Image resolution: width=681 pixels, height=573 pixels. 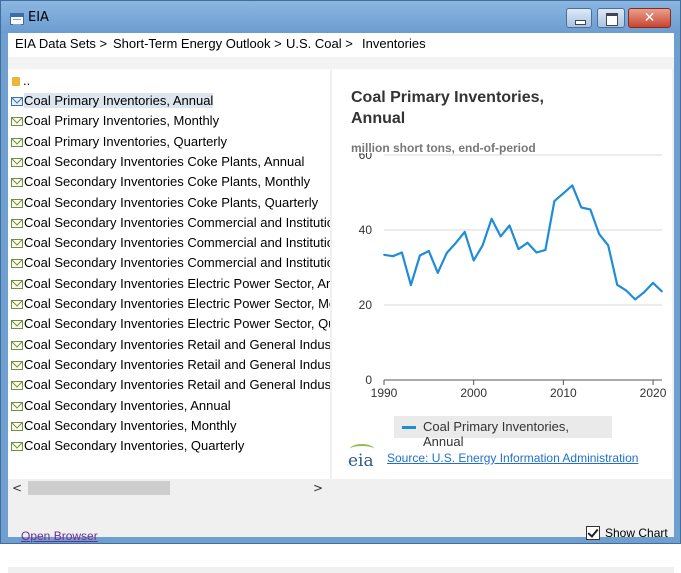 I want to click on list-item: Coal Secondary Inventories, Monthly, so click(x=170, y=425).